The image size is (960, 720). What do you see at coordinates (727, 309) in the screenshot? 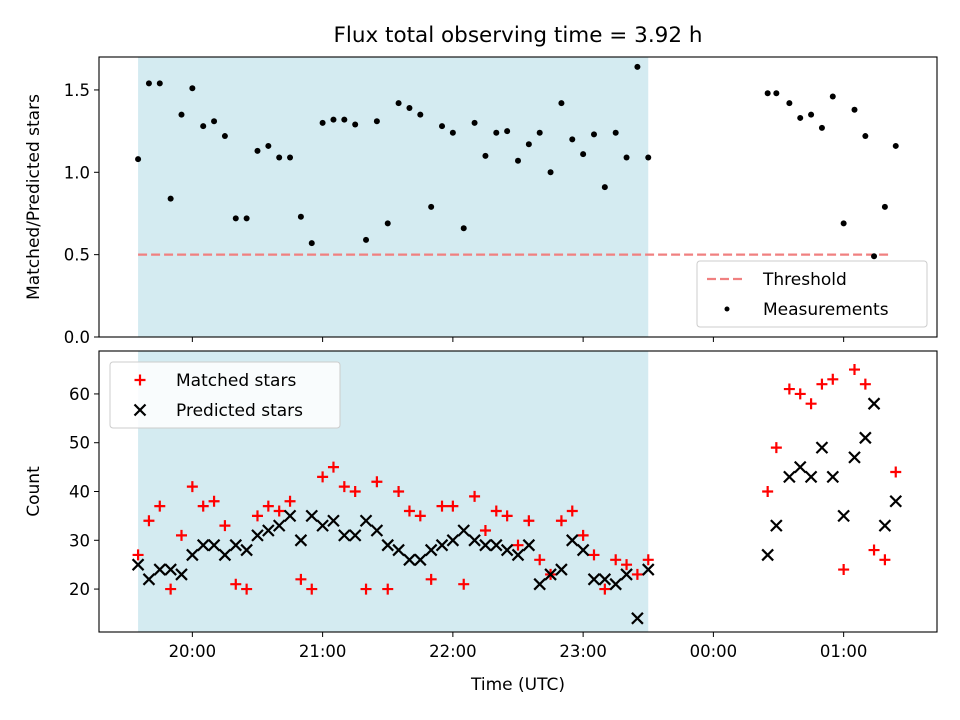
I see `legend-dot-swatch` at bounding box center [727, 309].